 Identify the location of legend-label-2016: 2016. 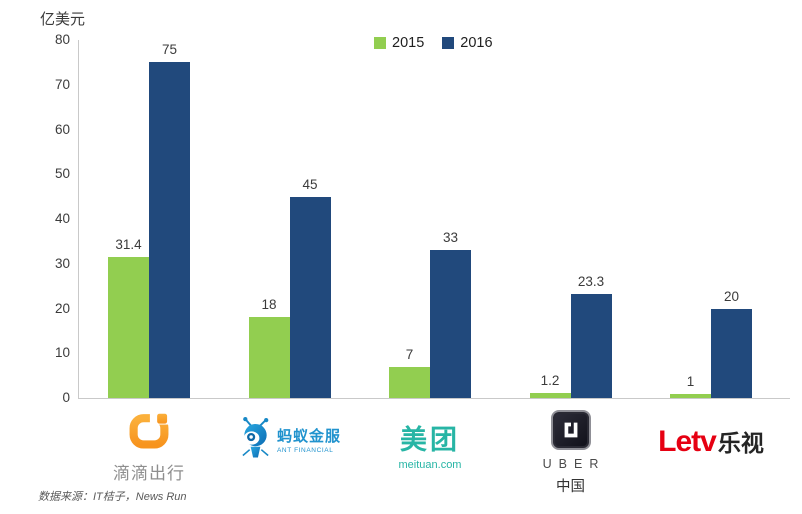
(476, 43).